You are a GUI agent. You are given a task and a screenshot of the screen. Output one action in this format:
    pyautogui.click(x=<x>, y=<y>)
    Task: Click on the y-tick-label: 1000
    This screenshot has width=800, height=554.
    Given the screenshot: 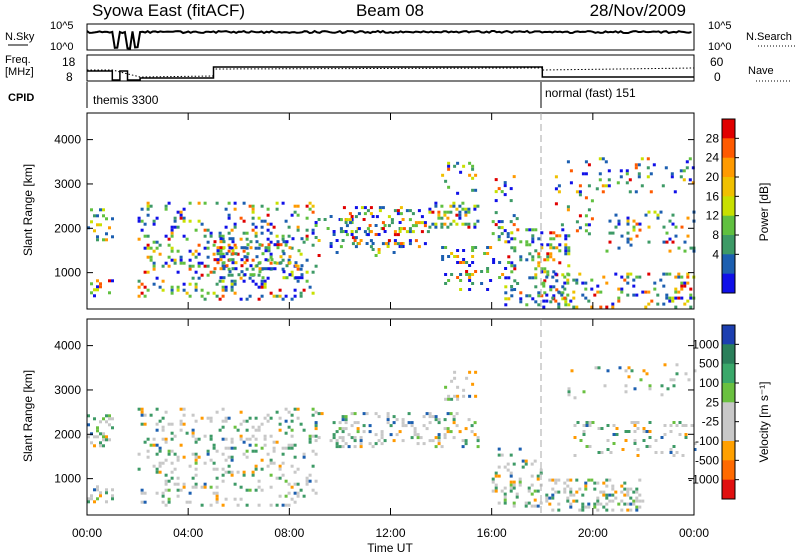 What is the action you would take?
    pyautogui.click(x=67, y=273)
    